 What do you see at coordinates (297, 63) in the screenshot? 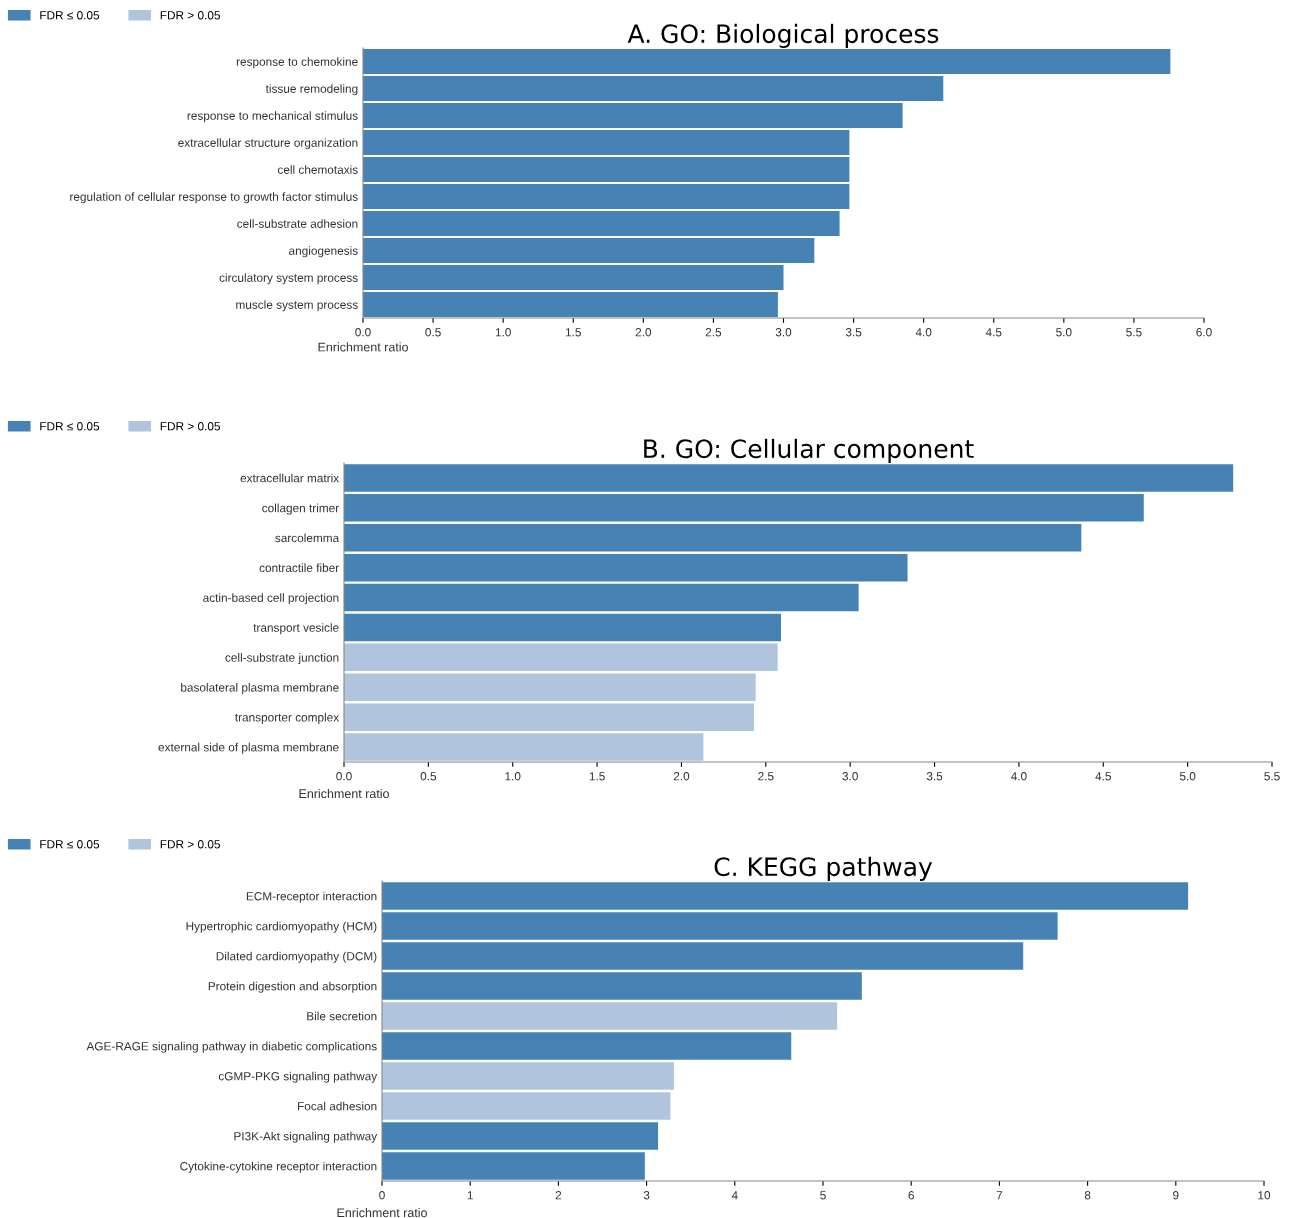
I see `y-tick-label: response to chemokine` at bounding box center [297, 63].